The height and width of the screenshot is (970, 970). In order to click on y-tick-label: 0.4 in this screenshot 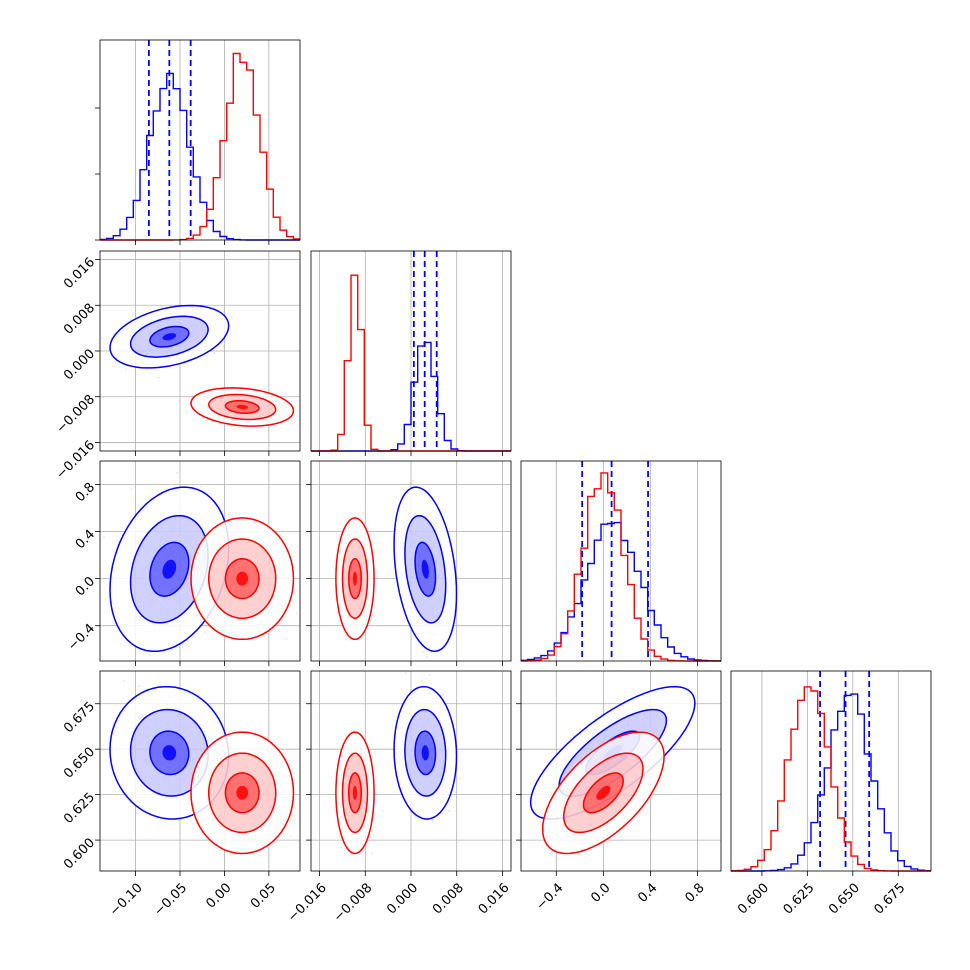, I will do `click(85, 539)`.